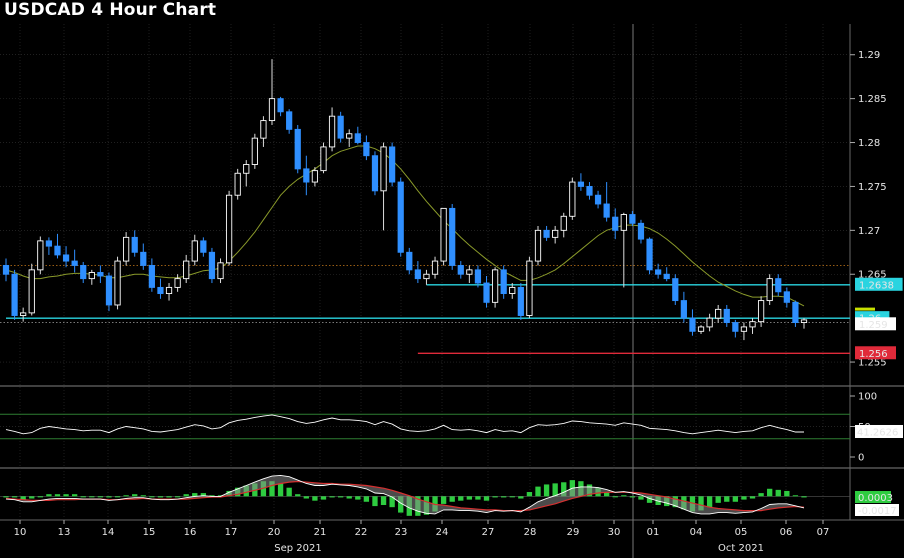  What do you see at coordinates (869, 231) in the screenshot?
I see `y-tick-label: 1.27` at bounding box center [869, 231].